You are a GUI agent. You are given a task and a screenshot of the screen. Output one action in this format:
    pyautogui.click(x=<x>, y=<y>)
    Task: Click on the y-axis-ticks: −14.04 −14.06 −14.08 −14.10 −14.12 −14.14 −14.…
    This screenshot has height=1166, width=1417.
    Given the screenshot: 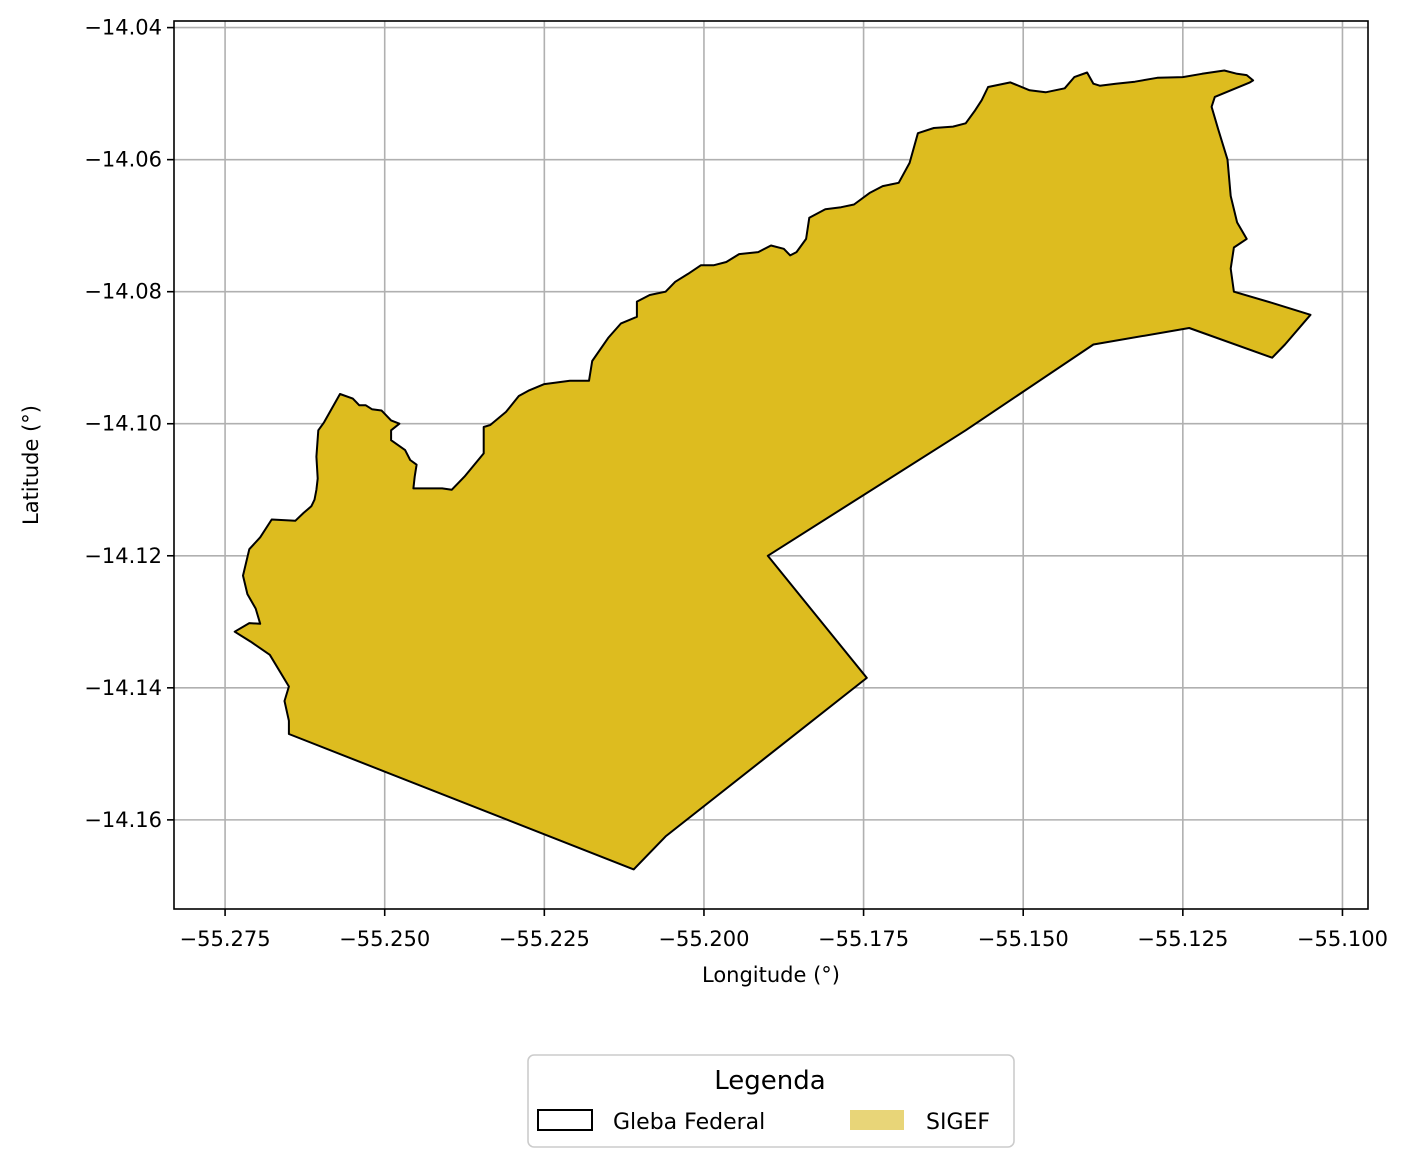 What is the action you would take?
    pyautogui.click(x=129, y=424)
    